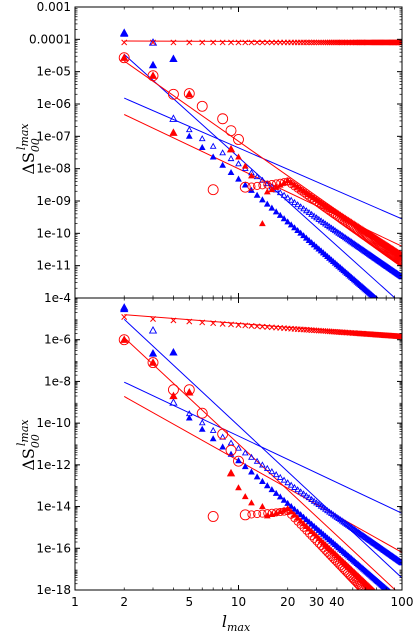 The image size is (415, 633). I want to click on x-tick-label: 1, so click(75, 602).